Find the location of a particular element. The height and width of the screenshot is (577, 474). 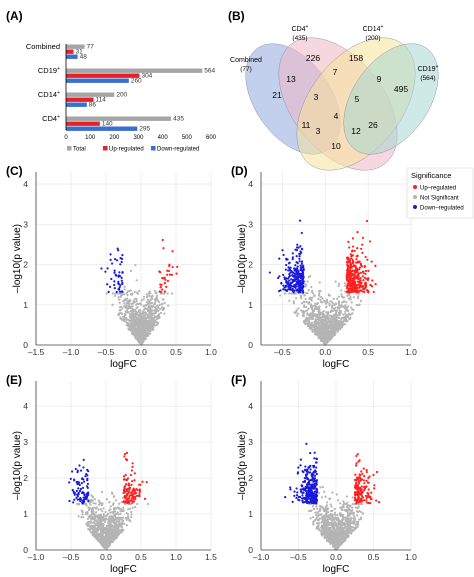

venn-set-name: CD19+ is located at coordinates (428, 68).